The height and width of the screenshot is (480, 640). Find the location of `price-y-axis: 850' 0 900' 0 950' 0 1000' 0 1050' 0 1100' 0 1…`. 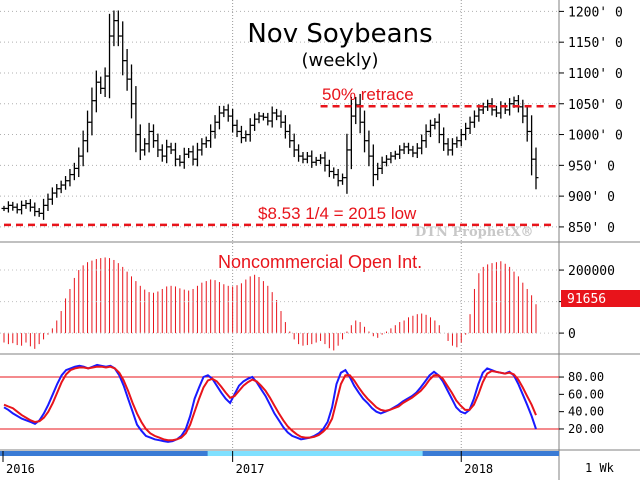

price-y-axis: 850' 0 900' 0 950' 0 1000' 0 1050' 0 1100' 0 1… is located at coordinates (591, 120).